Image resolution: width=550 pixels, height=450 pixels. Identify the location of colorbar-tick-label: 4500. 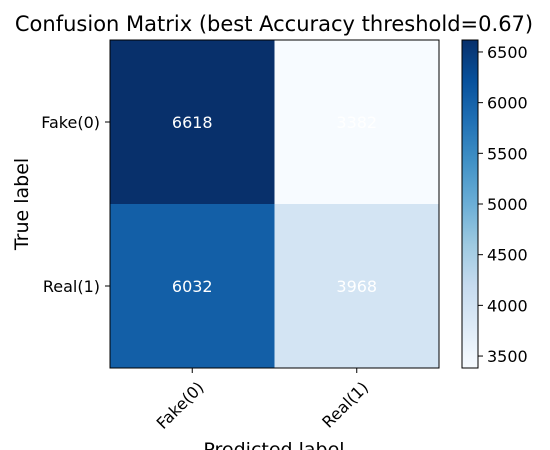
(507, 255).